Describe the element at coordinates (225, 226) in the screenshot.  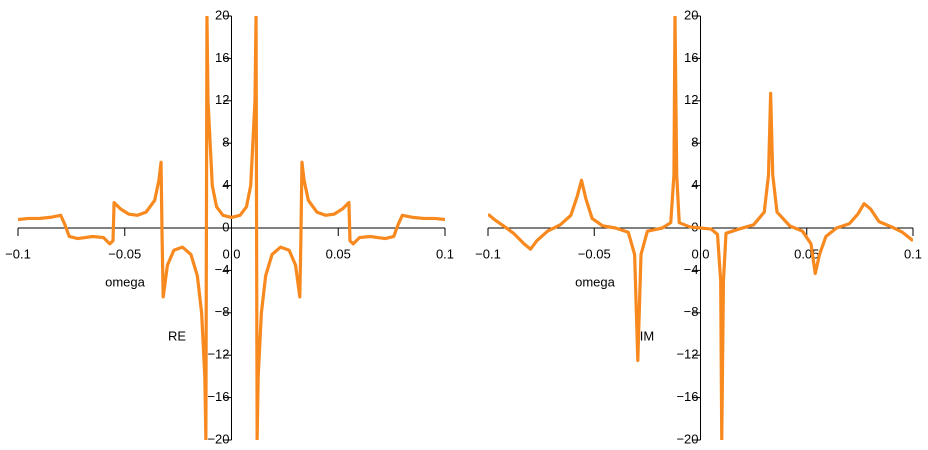
I see `y-tick-label: 0` at that location.